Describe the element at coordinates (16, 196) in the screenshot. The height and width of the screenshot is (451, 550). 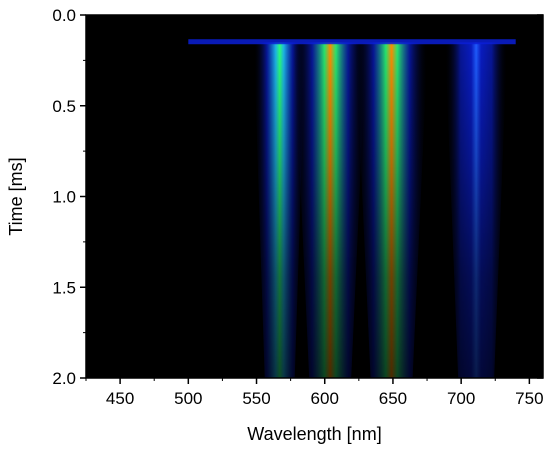
I see `y-axis-title: Time [ms]` at that location.